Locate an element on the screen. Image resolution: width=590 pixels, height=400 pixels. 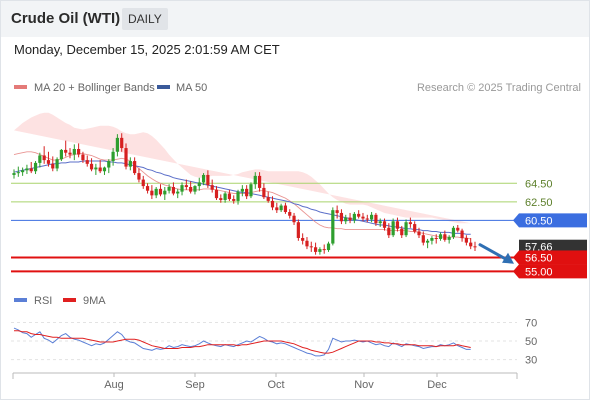
x-axis-month-label: Aug is located at coordinates (114, 385).